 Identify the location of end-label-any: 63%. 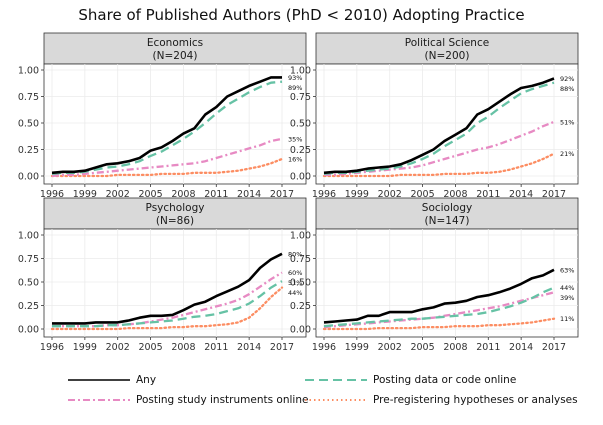
(567, 270).